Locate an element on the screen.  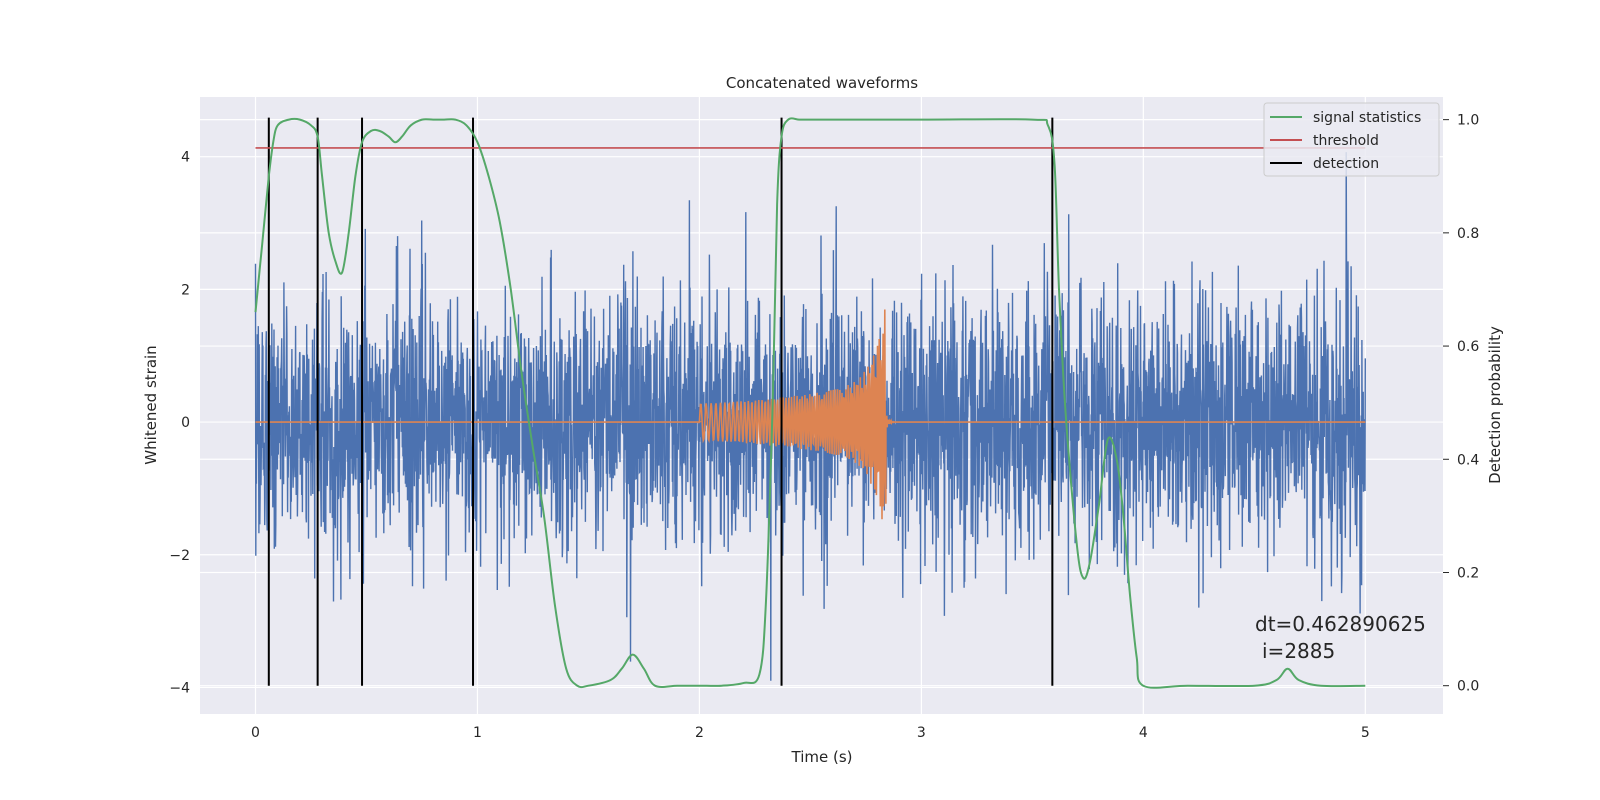
x-tick-label: 3 is located at coordinates (921, 733).